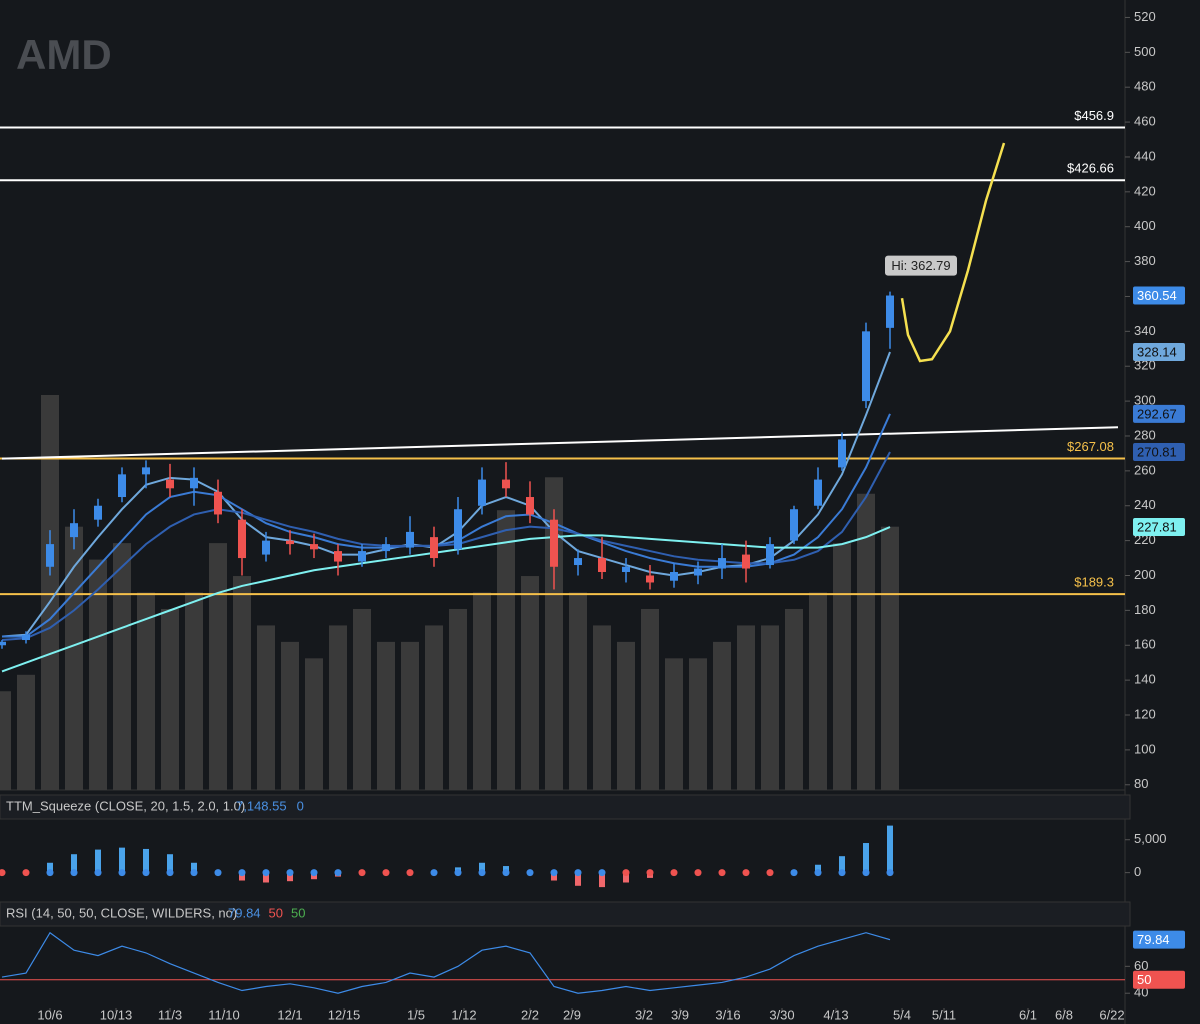  I want to click on logo: AMD, so click(64, 54).